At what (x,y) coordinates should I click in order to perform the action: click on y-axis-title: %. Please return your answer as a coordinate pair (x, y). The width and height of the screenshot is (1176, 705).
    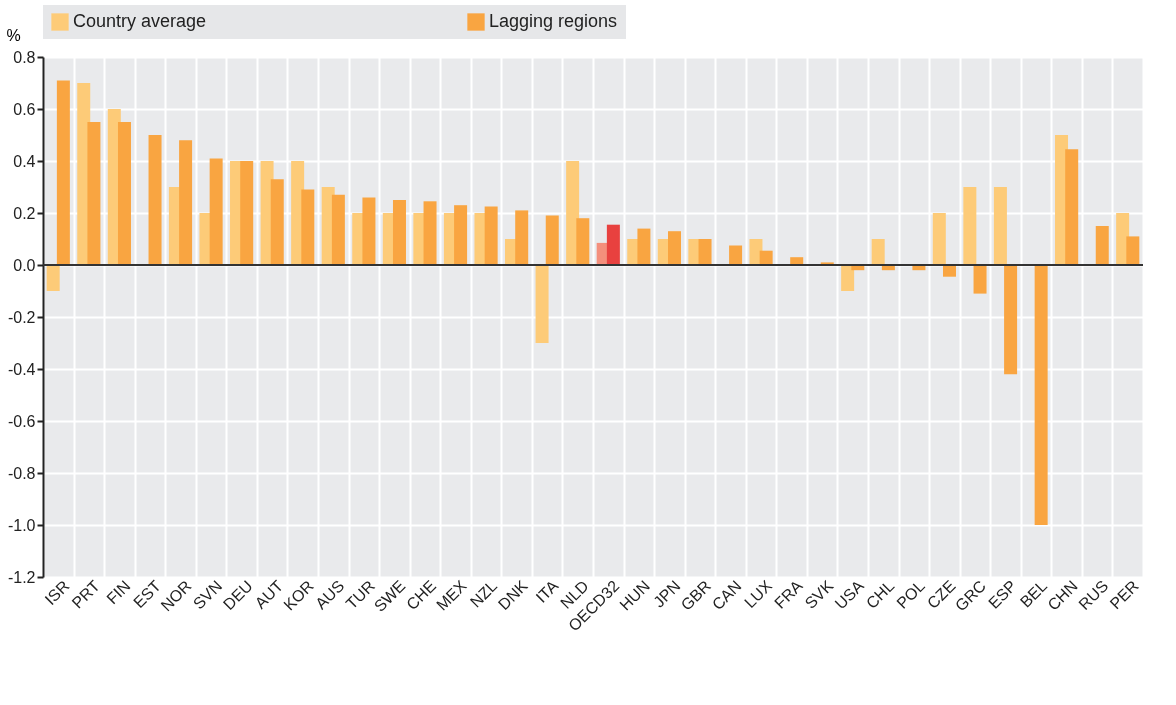
    Looking at the image, I should click on (13, 35).